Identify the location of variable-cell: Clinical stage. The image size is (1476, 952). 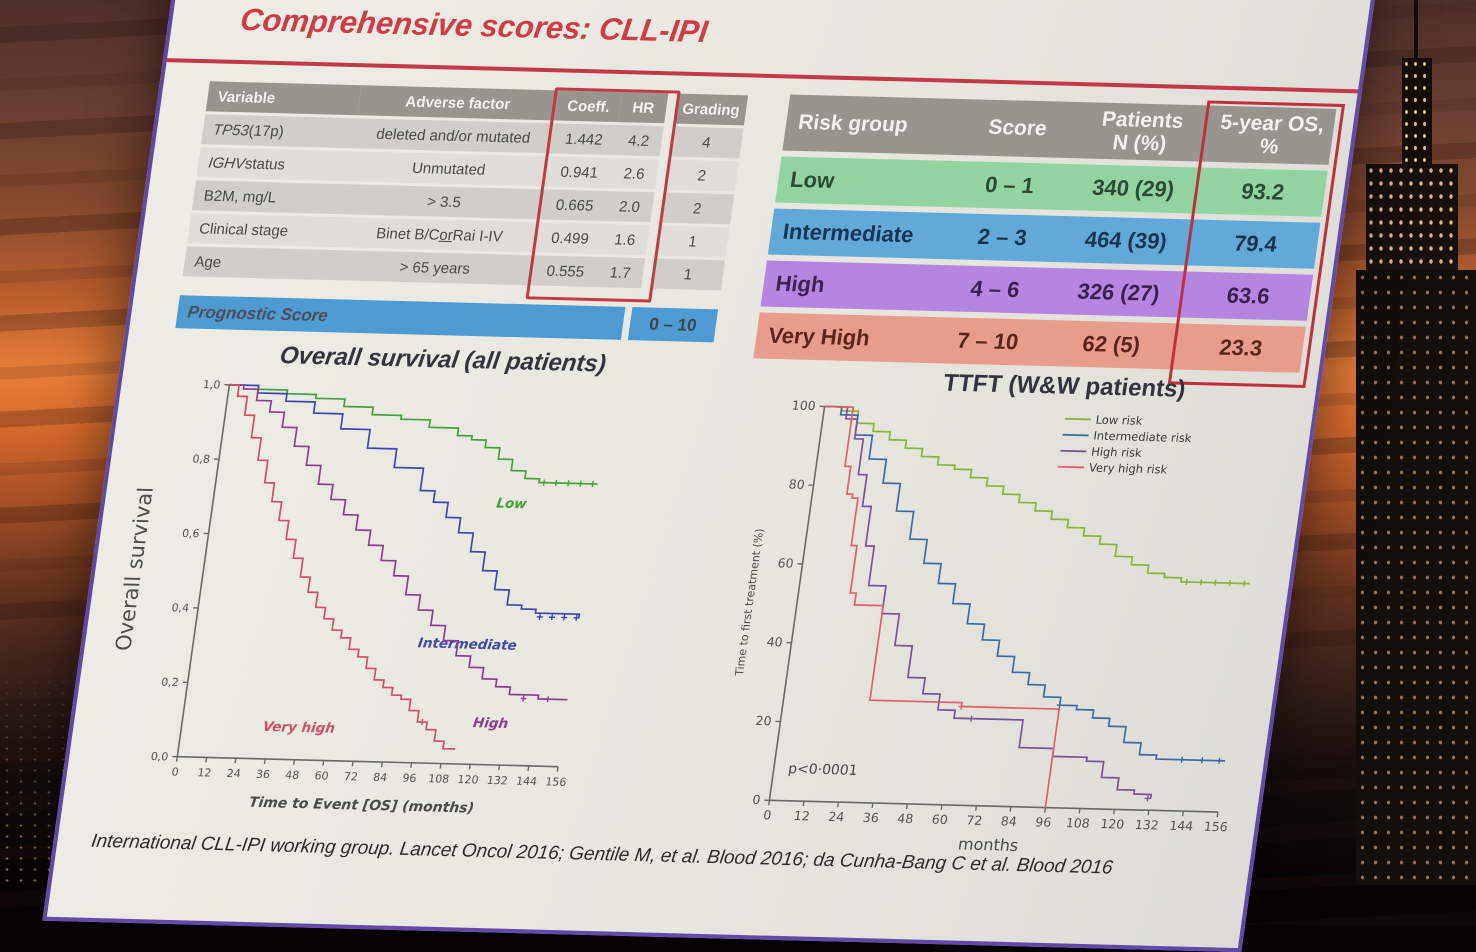
(265, 230).